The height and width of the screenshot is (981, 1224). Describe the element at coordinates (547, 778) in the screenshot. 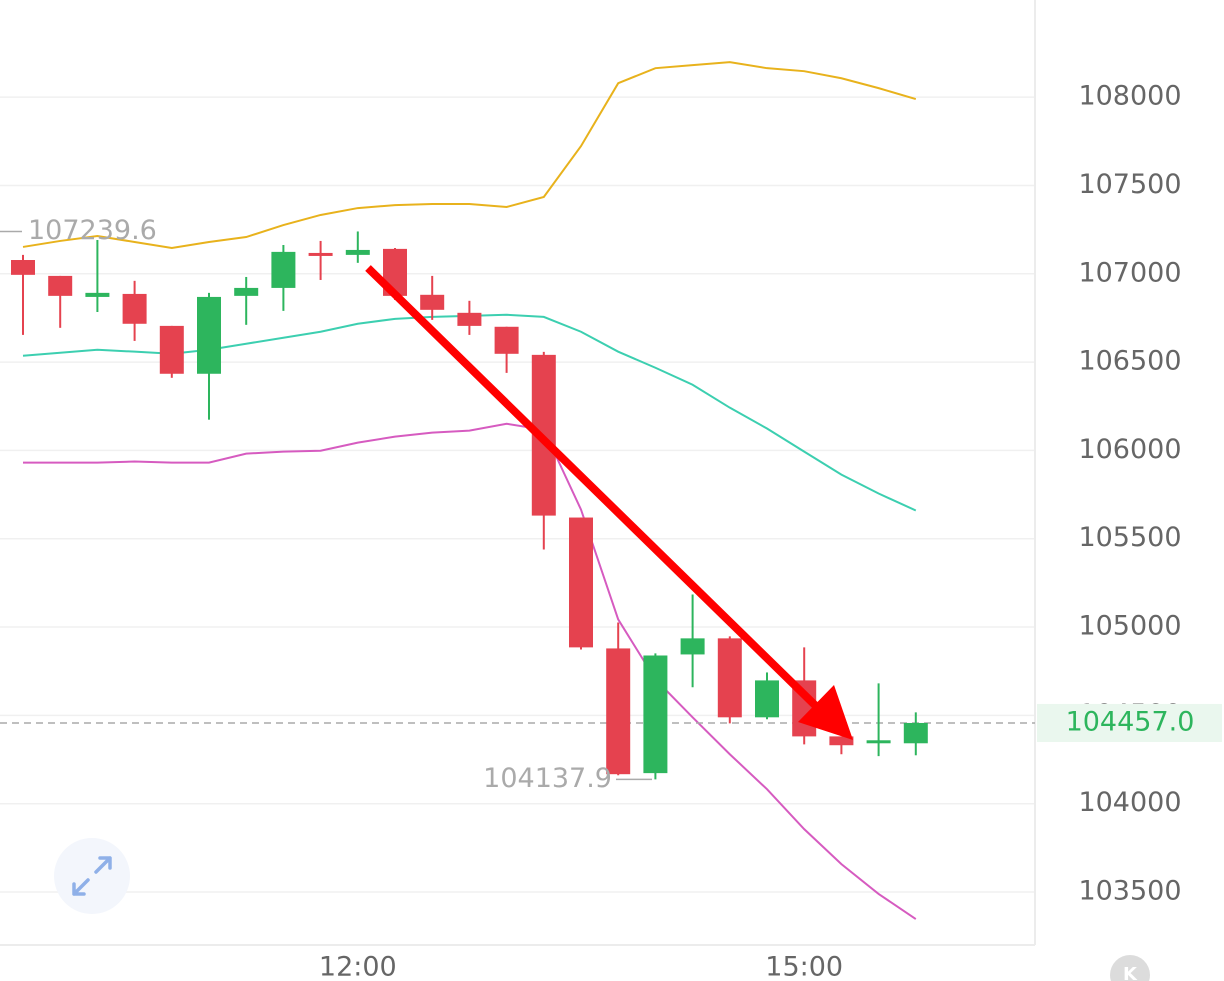

I see `min-label: 104137.9` at that location.